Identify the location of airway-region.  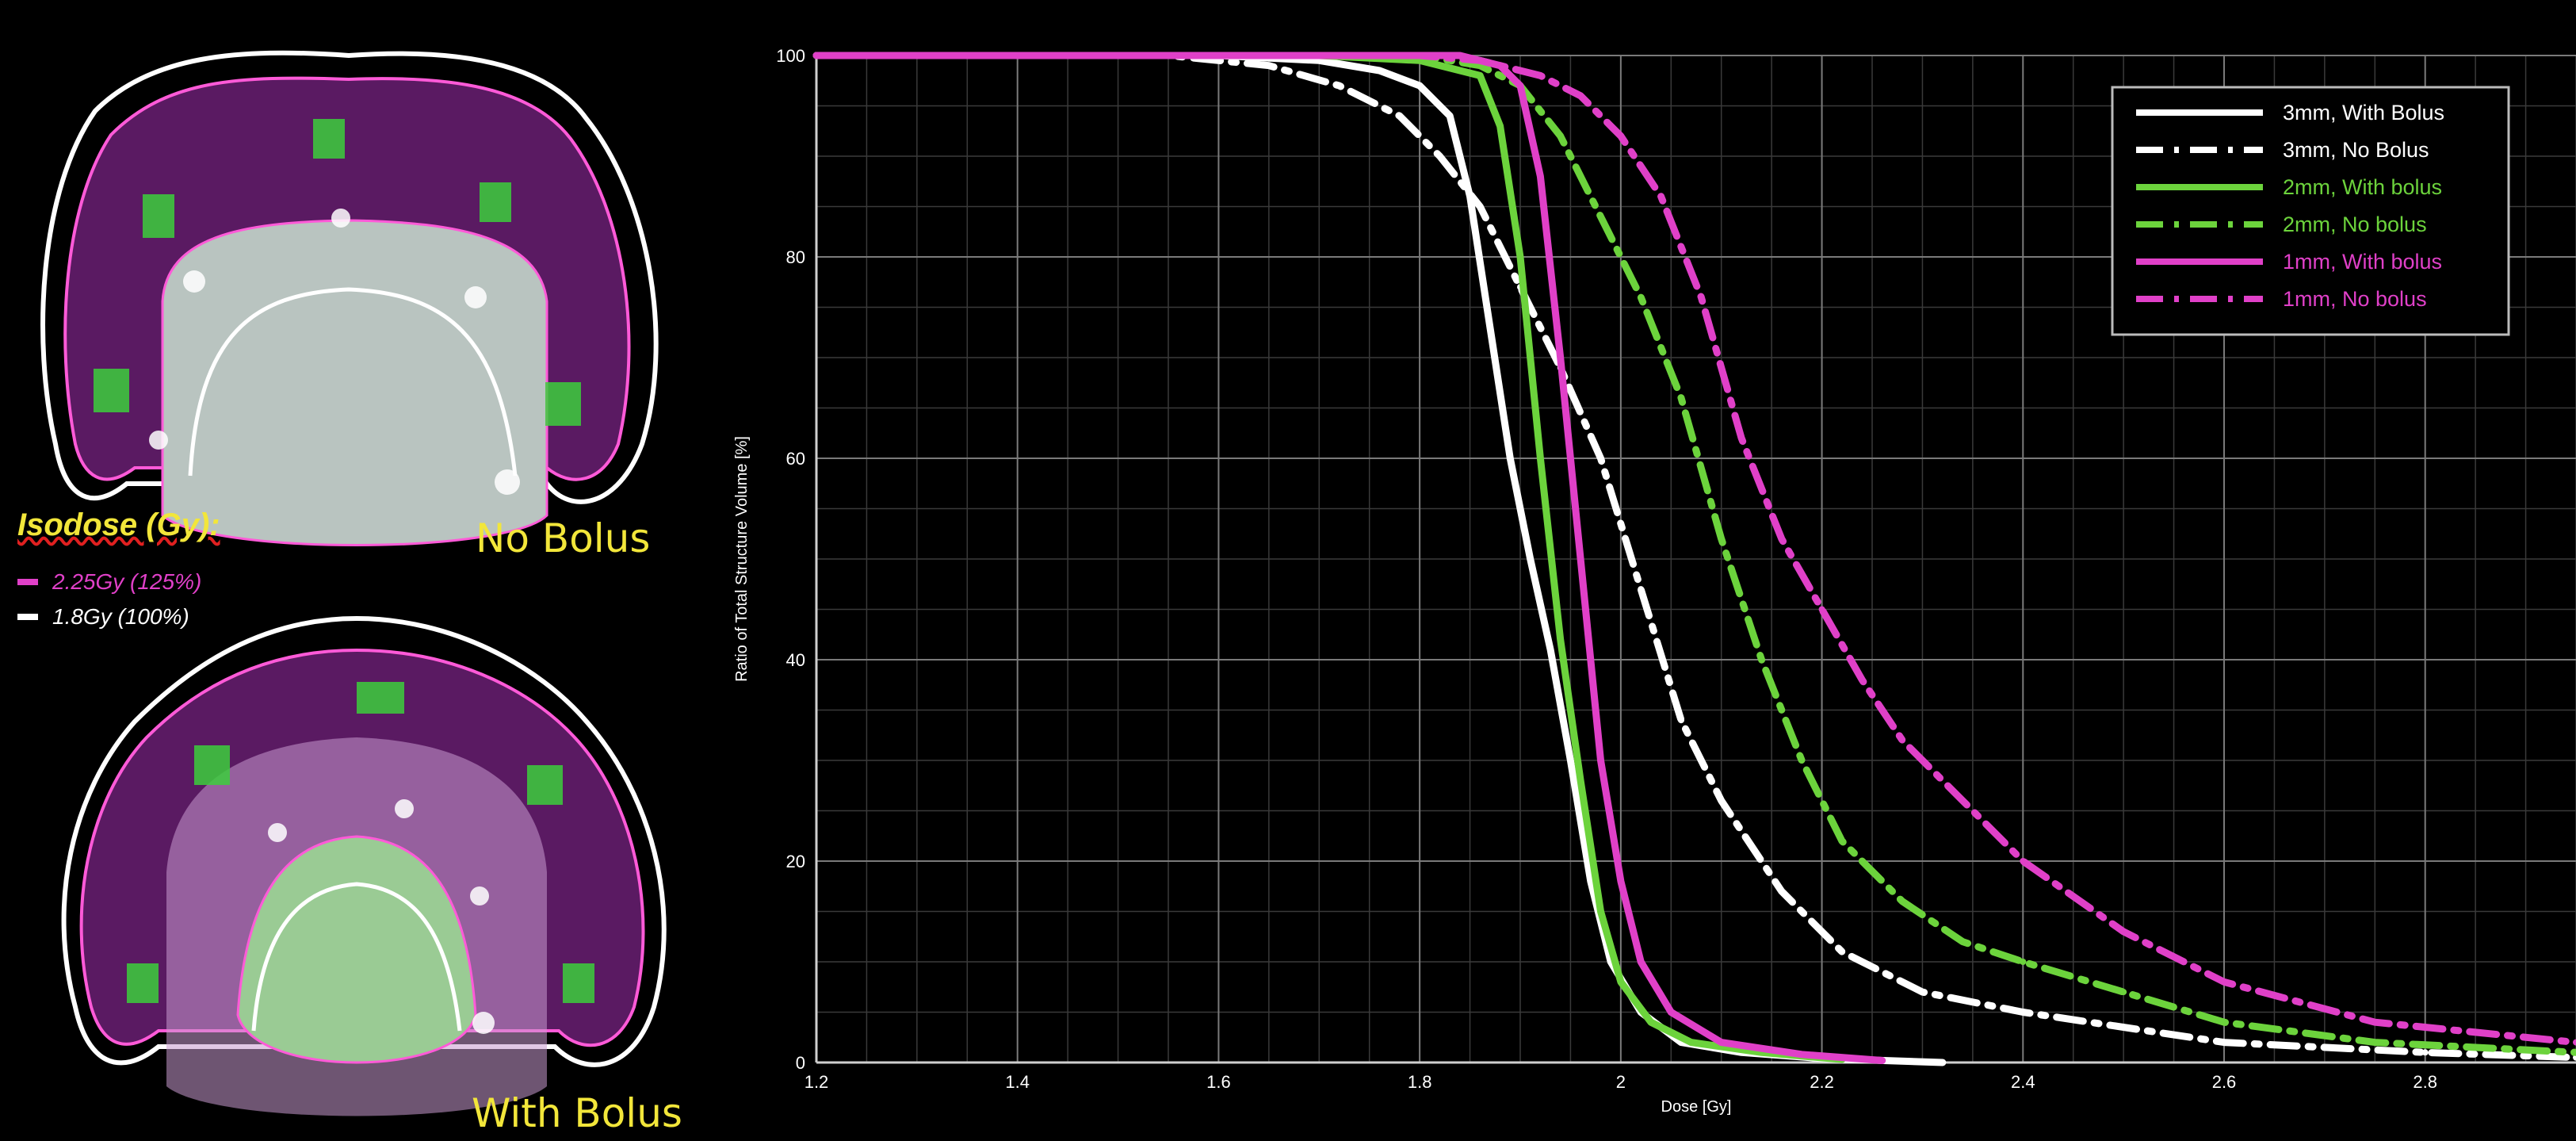
(354, 382).